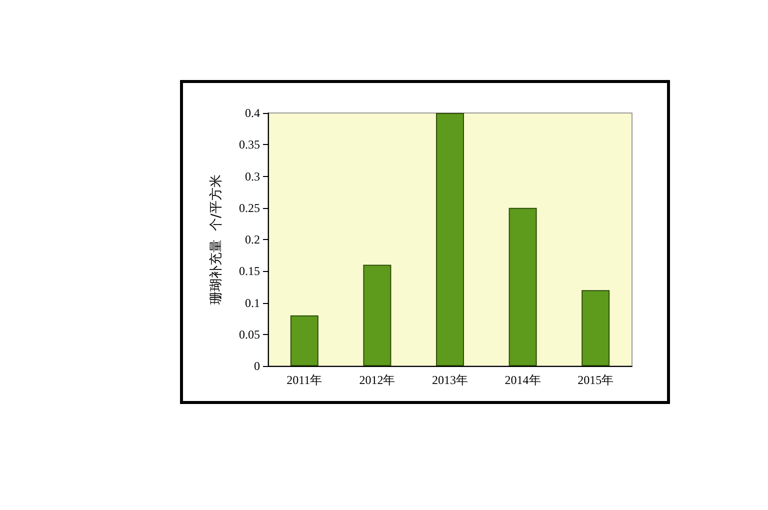  What do you see at coordinates (252, 239) in the screenshot?
I see `y-tick-label: 0.2` at bounding box center [252, 239].